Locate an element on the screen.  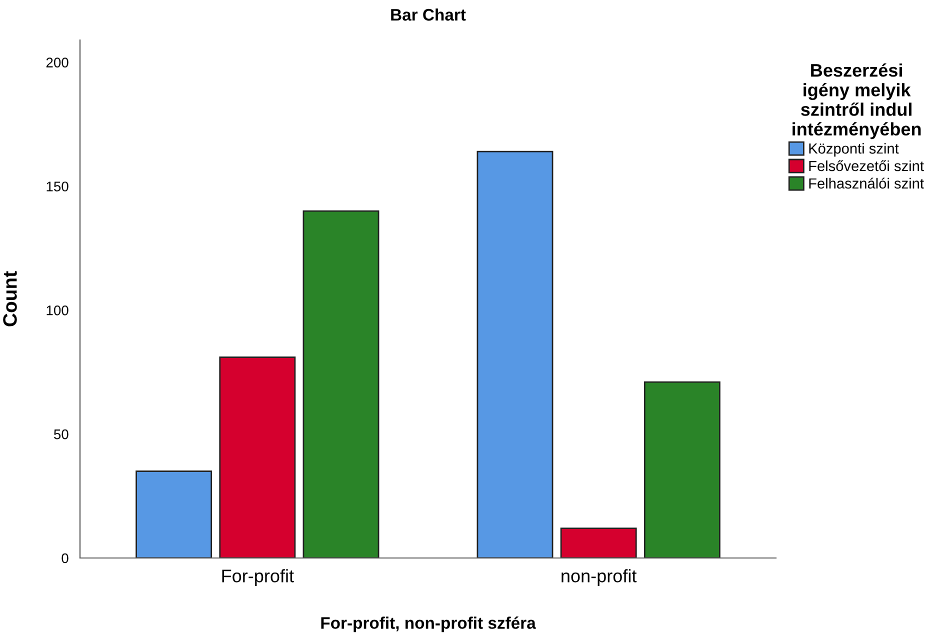
chart-title: Bar Chart is located at coordinates (428, 14).